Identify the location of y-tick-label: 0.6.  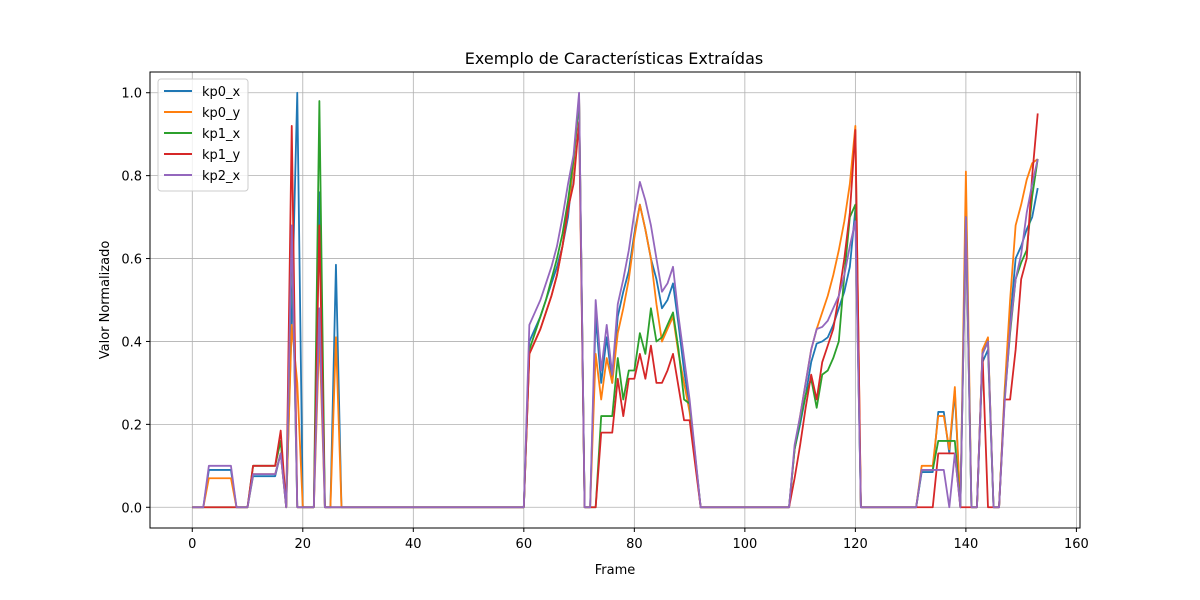
(131, 260).